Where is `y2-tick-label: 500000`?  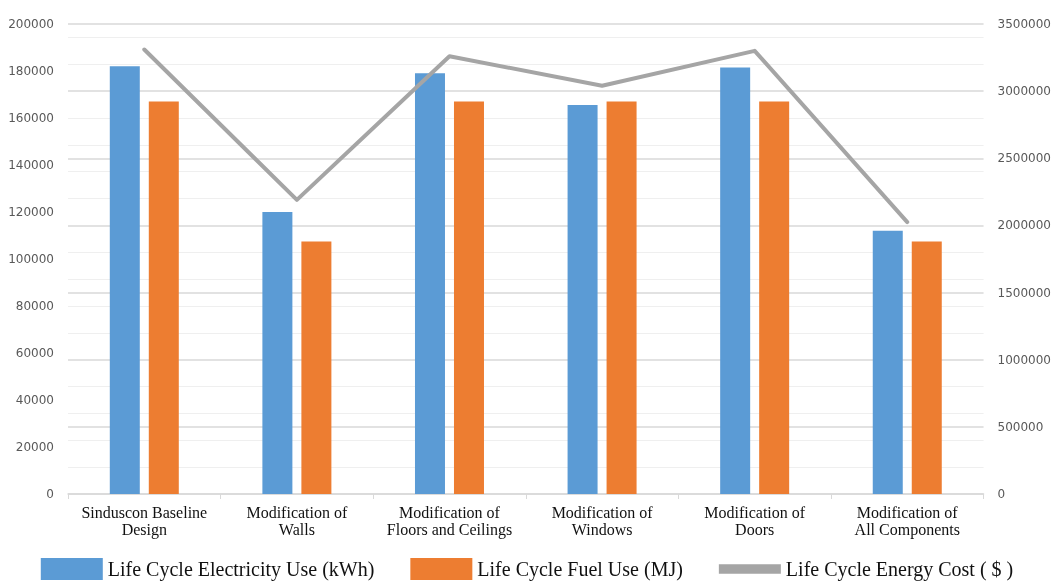 y2-tick-label: 500000 is located at coordinates (1020, 426).